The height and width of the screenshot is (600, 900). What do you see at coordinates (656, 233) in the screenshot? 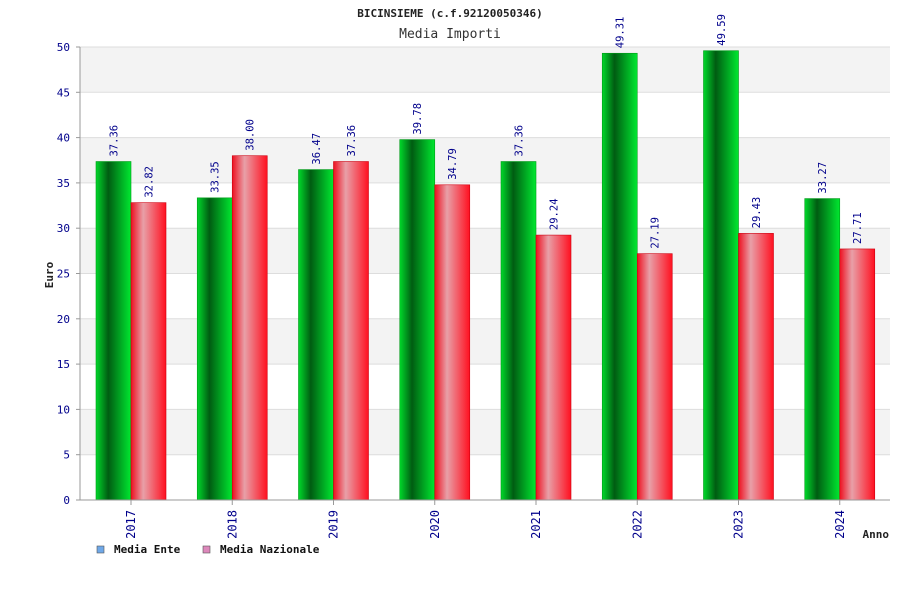
I see `data-label: 27.19` at bounding box center [656, 233].